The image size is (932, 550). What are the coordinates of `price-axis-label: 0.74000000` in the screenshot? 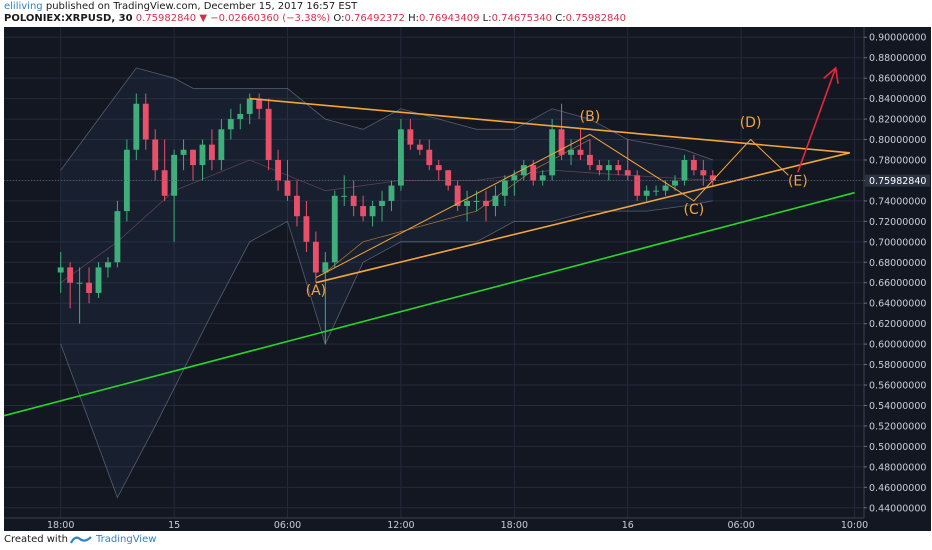 It's located at (897, 201).